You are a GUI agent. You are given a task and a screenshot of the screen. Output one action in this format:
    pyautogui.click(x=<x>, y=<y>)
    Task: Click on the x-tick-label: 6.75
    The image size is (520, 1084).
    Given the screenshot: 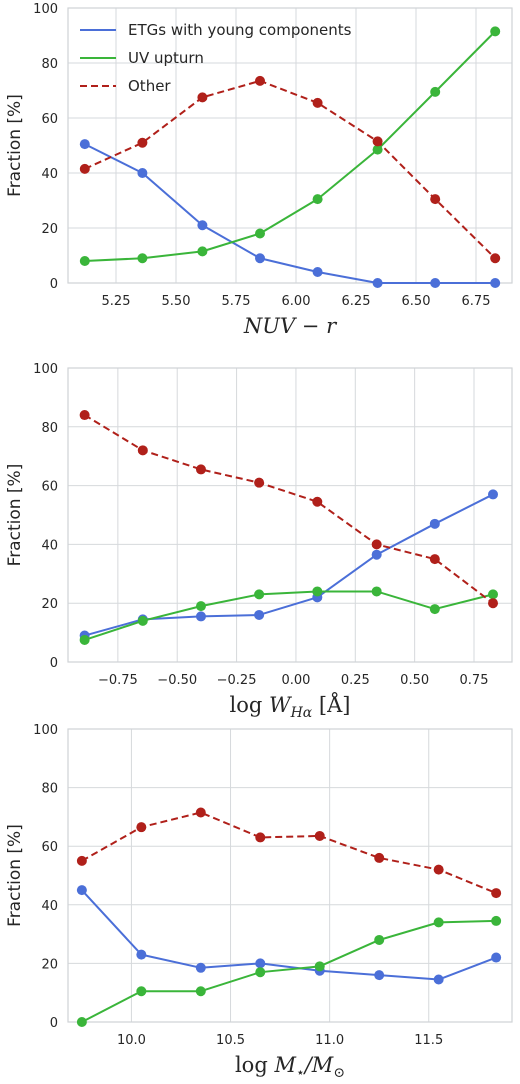 What is the action you would take?
    pyautogui.click(x=476, y=301)
    